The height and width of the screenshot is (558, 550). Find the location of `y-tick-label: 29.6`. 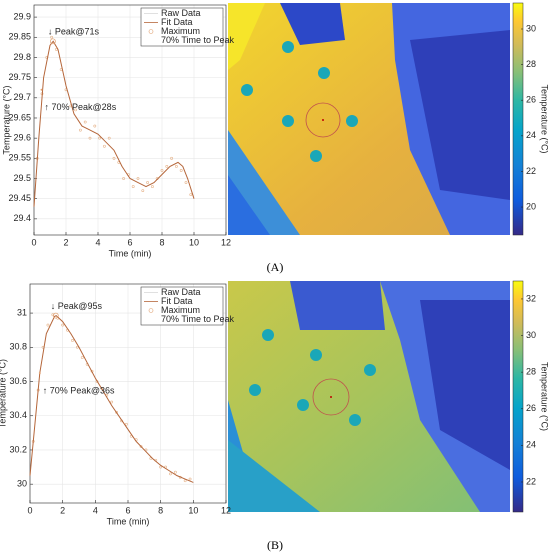

y-tick-label: 29.6 is located at coordinates (22, 138).